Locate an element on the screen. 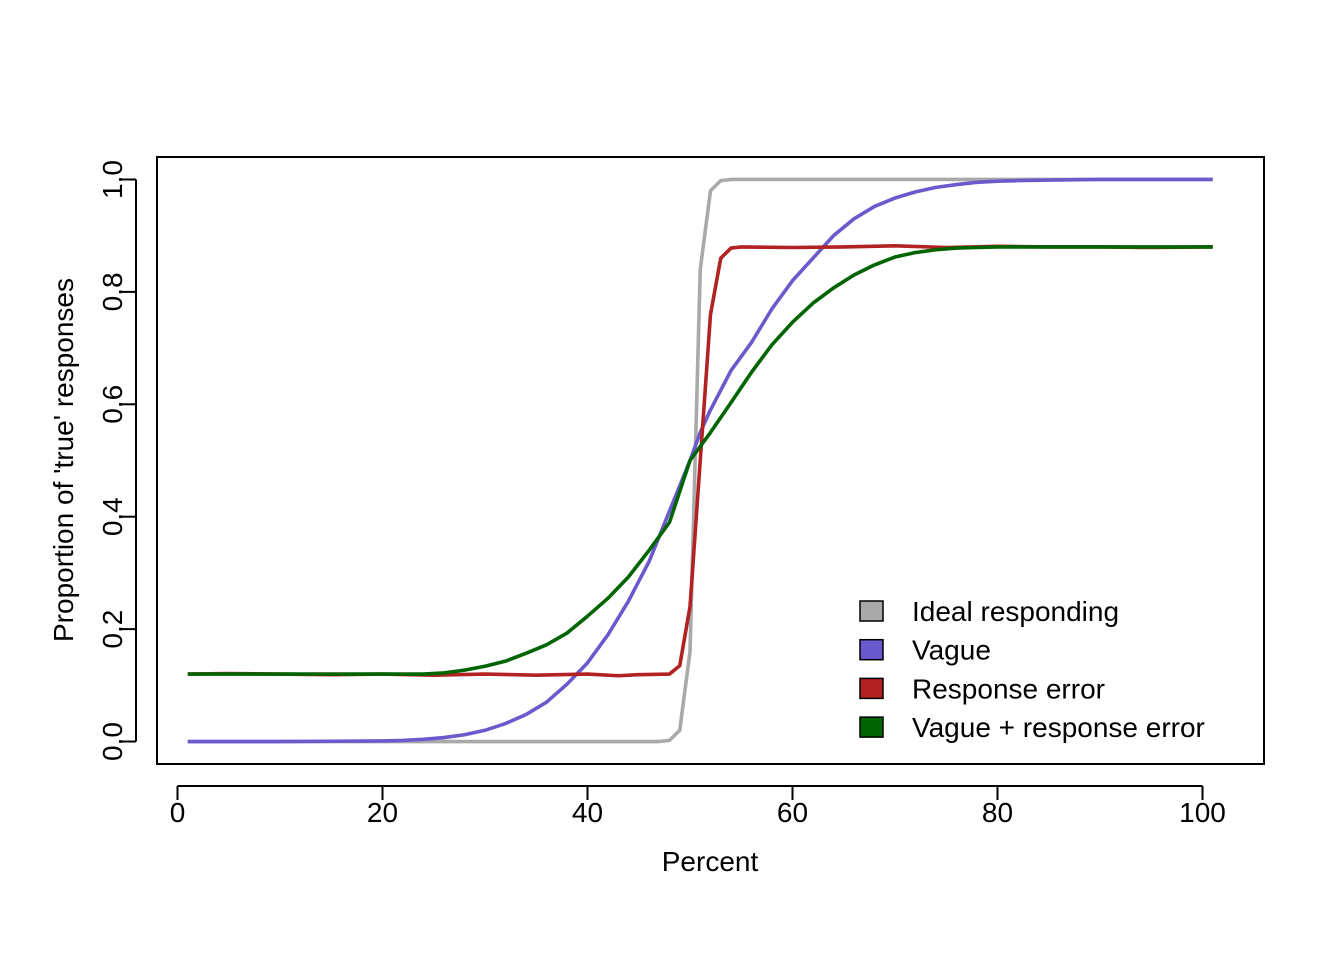 The width and height of the screenshot is (1344, 960). y-tick-label: 0.2 is located at coordinates (112, 629).